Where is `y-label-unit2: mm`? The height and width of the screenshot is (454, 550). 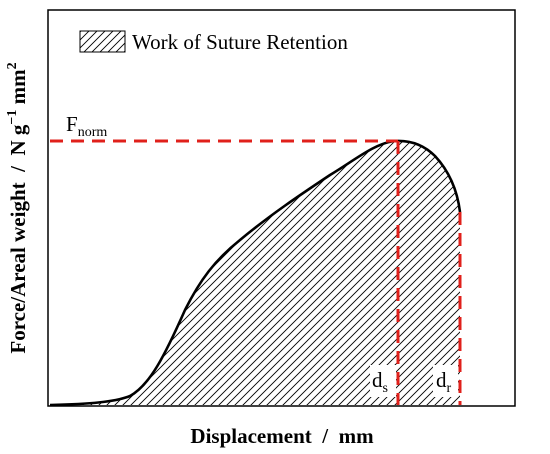
y-label-unit2: mm is located at coordinates (18, 89).